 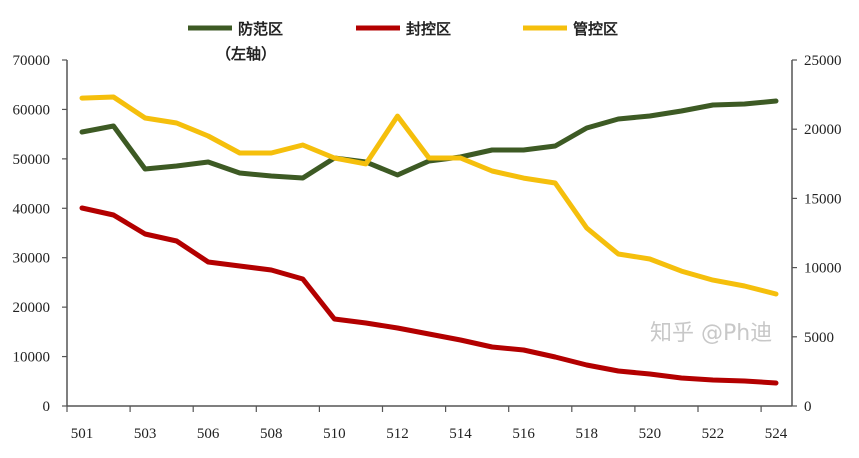 What do you see at coordinates (586, 434) in the screenshot?
I see `x-axis-tick-label: 518` at bounding box center [586, 434].